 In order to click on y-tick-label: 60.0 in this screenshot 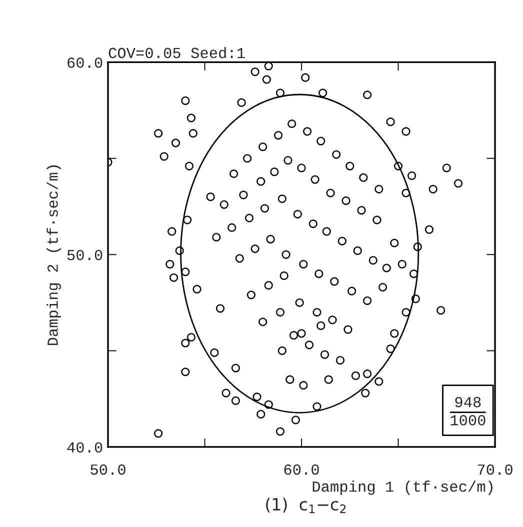, I will do `click(85, 63)`.